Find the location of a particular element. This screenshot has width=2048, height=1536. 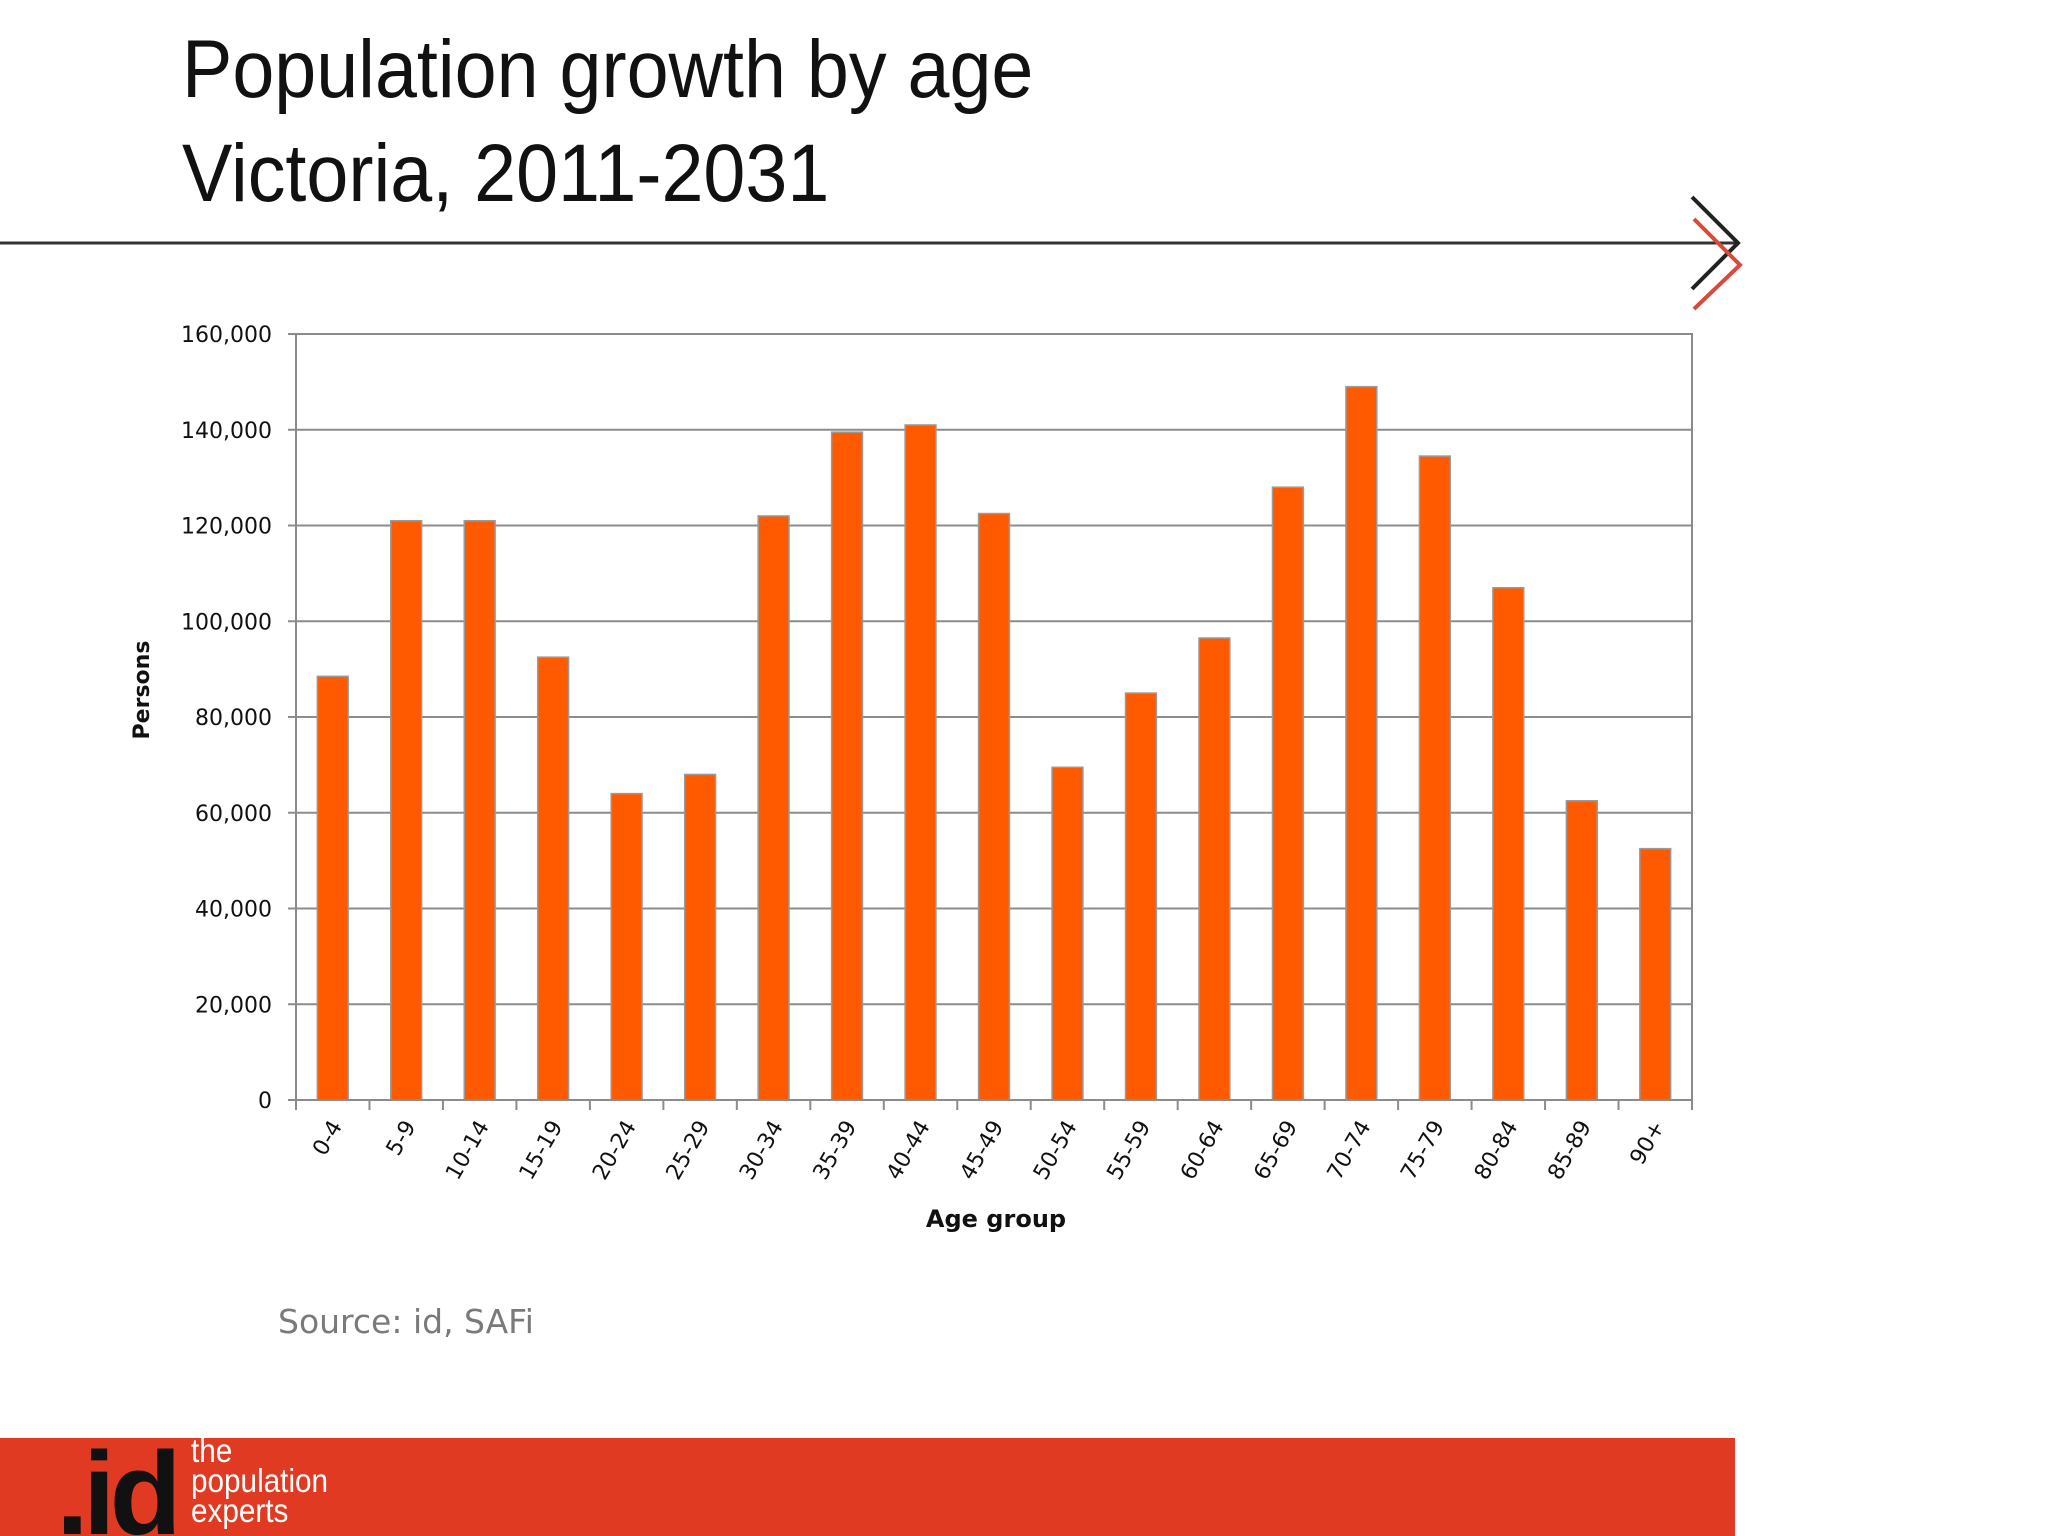

id-logo: .id is located at coordinates (119, 1482).